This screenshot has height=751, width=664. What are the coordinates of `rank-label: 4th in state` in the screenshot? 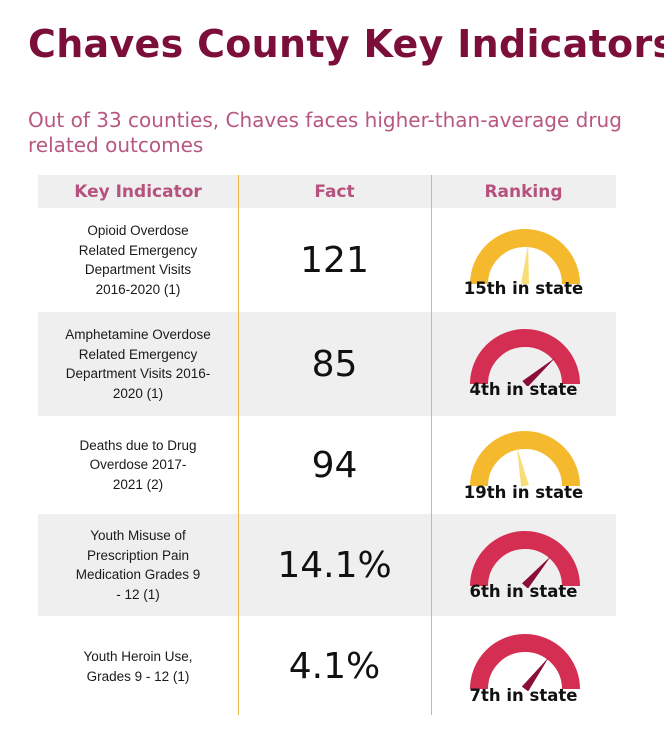 It's located at (523, 389).